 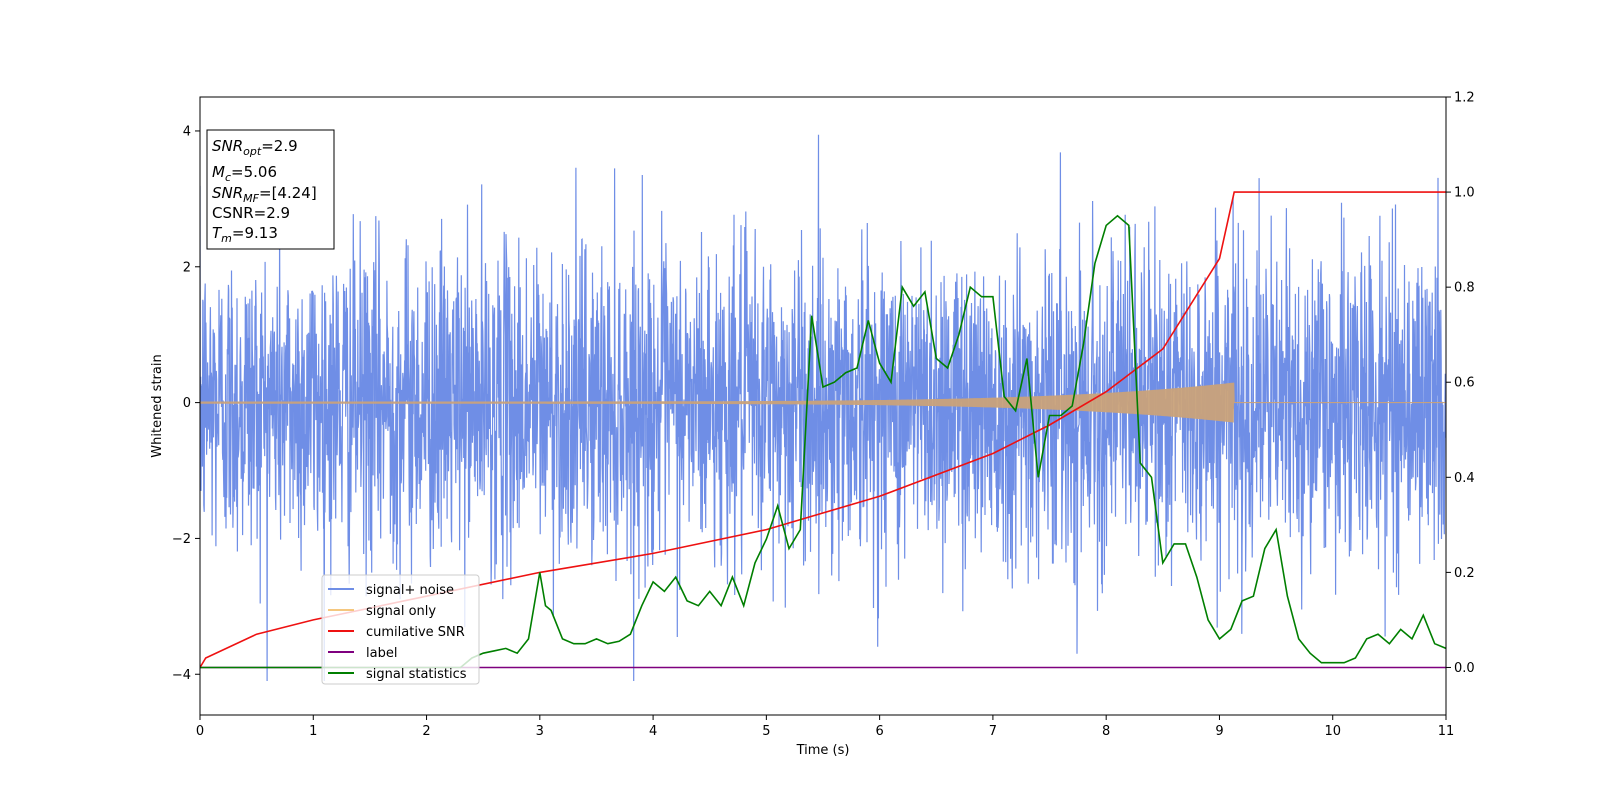 I want to click on y-right-tick-label: 1.0, so click(x=1464, y=193).